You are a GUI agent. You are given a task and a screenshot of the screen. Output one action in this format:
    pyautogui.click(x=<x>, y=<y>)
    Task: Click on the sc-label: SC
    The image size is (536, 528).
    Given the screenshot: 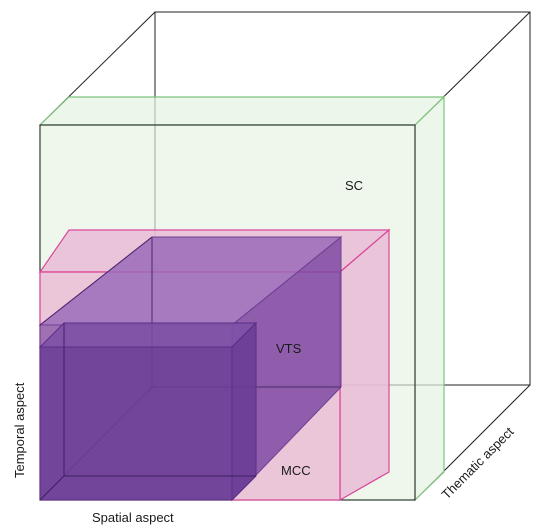 What is the action you would take?
    pyautogui.click(x=354, y=185)
    